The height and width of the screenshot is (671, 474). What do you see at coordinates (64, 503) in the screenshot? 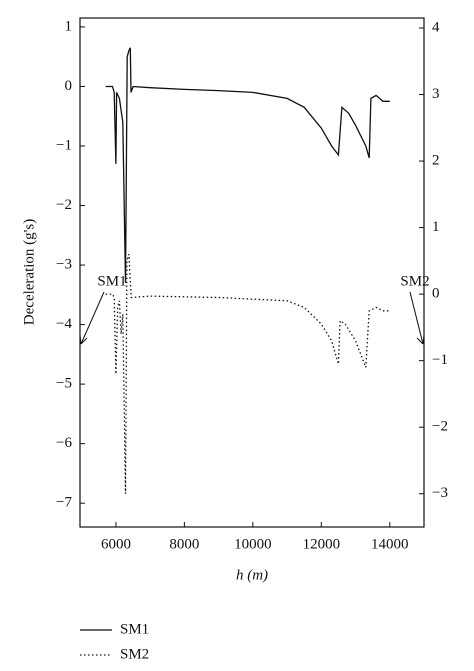
I see `y-tick-label: −7` at bounding box center [64, 503].